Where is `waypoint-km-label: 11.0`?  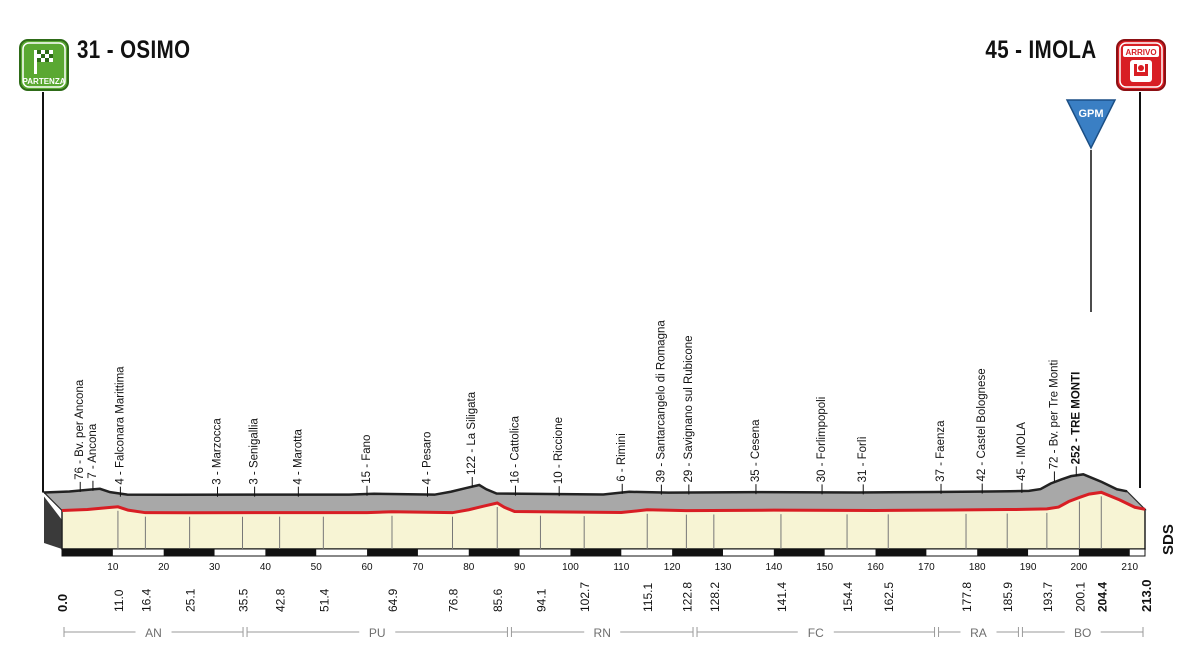
waypoint-km-label: 11.0 is located at coordinates (119, 600).